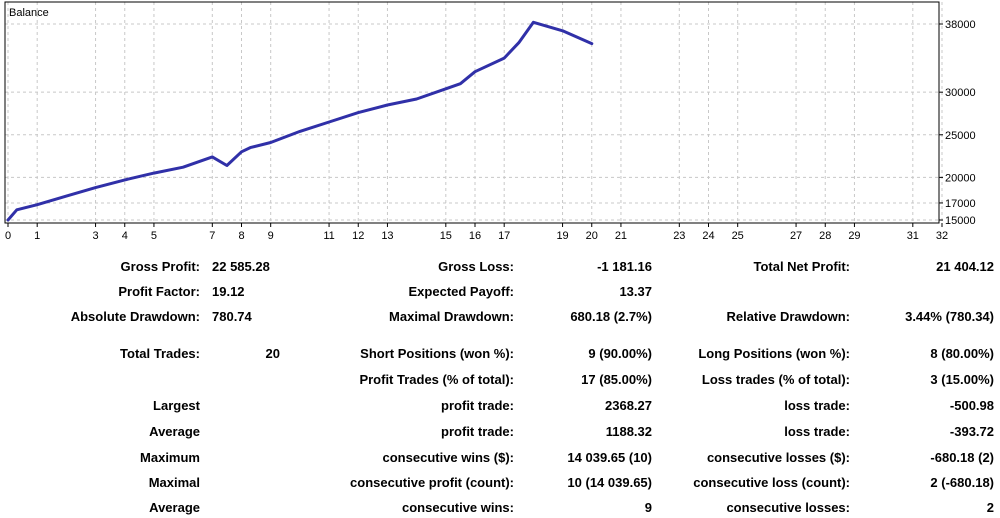 The width and height of the screenshot is (1000, 518). I want to click on max-consecutive-wins-label: consecutive wins ($):, so click(448, 457).